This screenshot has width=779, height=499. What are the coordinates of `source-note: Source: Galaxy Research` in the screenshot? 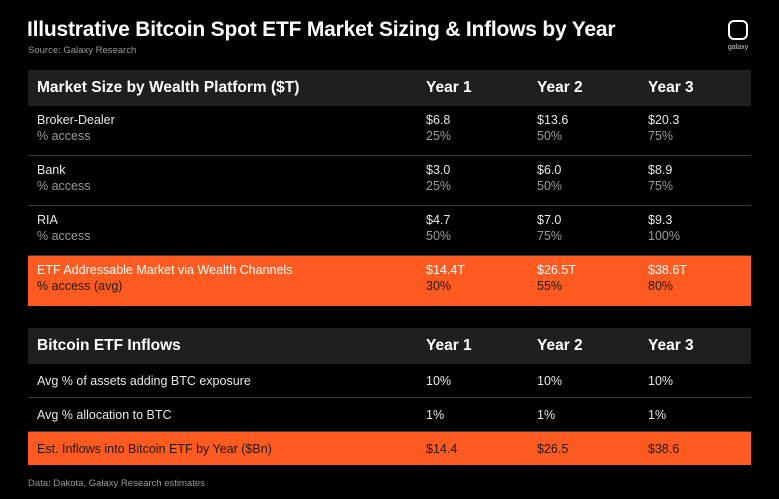 It's located at (82, 50).